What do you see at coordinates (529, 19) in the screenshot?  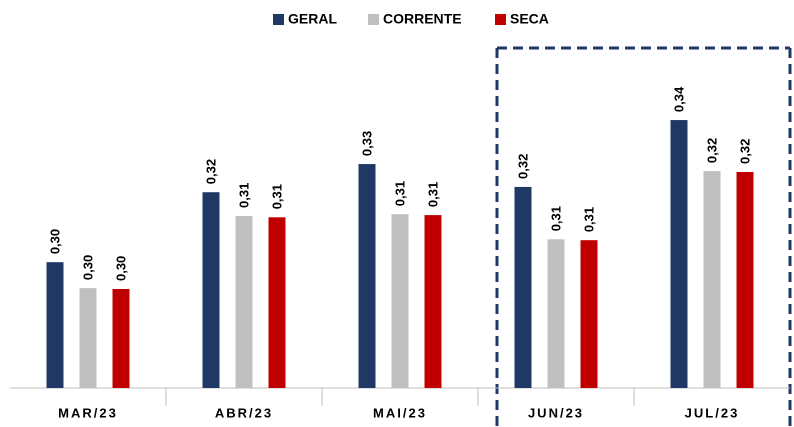 I see `legend-label: SECA` at bounding box center [529, 19].